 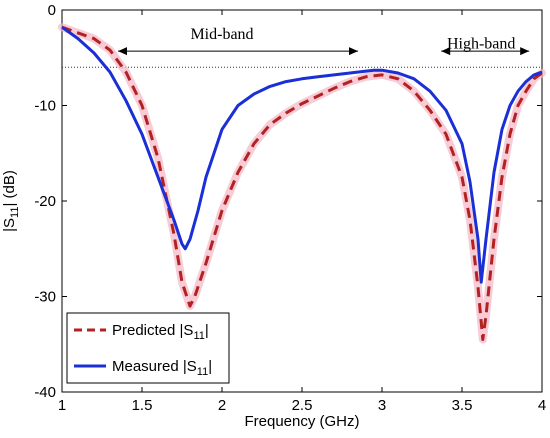 What do you see at coordinates (525, 51) in the screenshot?
I see `arrow-head-right-high-band` at bounding box center [525, 51].